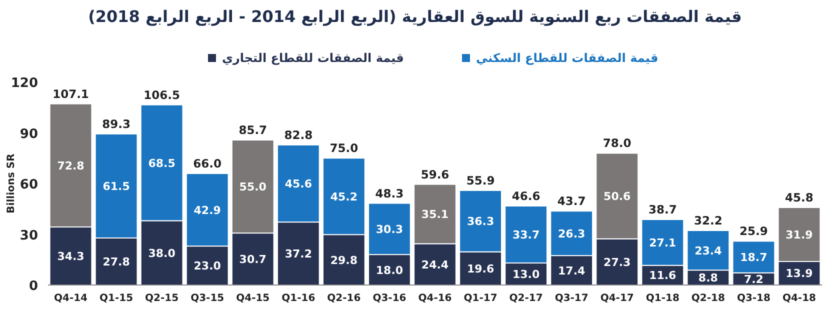  What do you see at coordinates (480, 269) in the screenshot?
I see `data-label: 19.6` at bounding box center [480, 269].